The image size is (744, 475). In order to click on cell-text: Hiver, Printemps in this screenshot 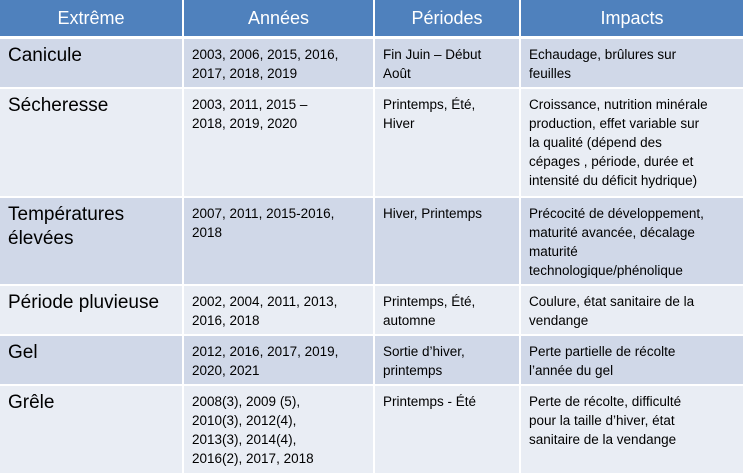, I will do `click(433, 213)`.